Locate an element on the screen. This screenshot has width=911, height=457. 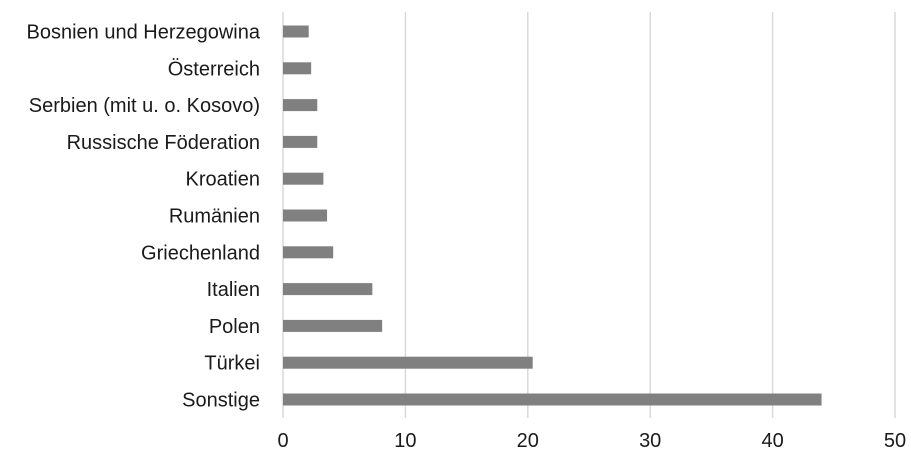
x-tick-label: 50 is located at coordinates (895, 441).